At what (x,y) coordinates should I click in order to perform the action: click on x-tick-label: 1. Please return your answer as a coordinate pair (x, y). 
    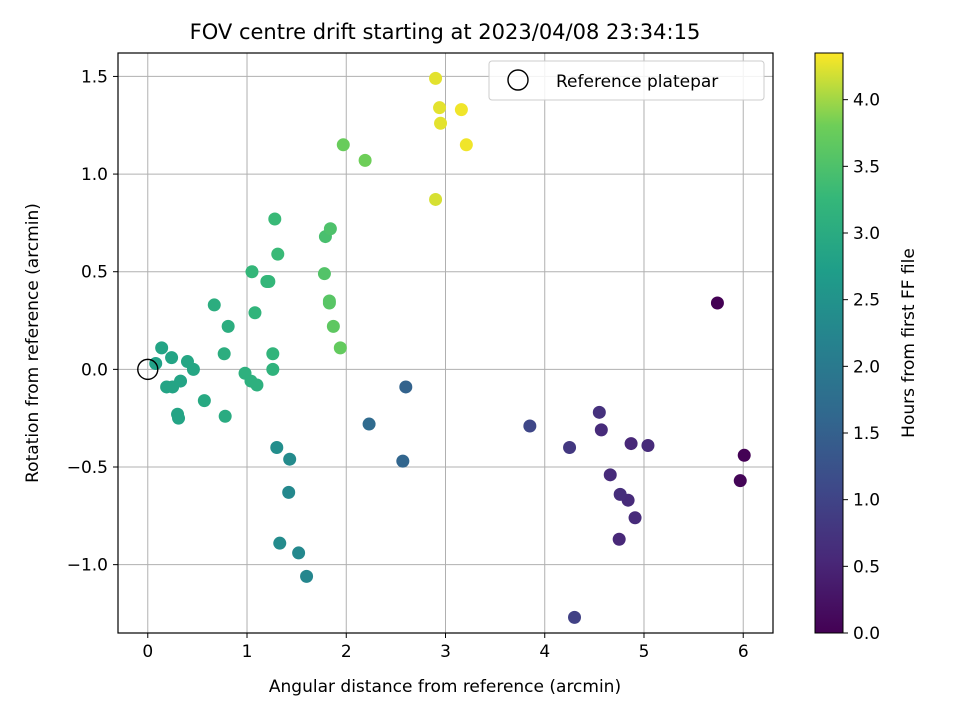
    Looking at the image, I should click on (247, 652).